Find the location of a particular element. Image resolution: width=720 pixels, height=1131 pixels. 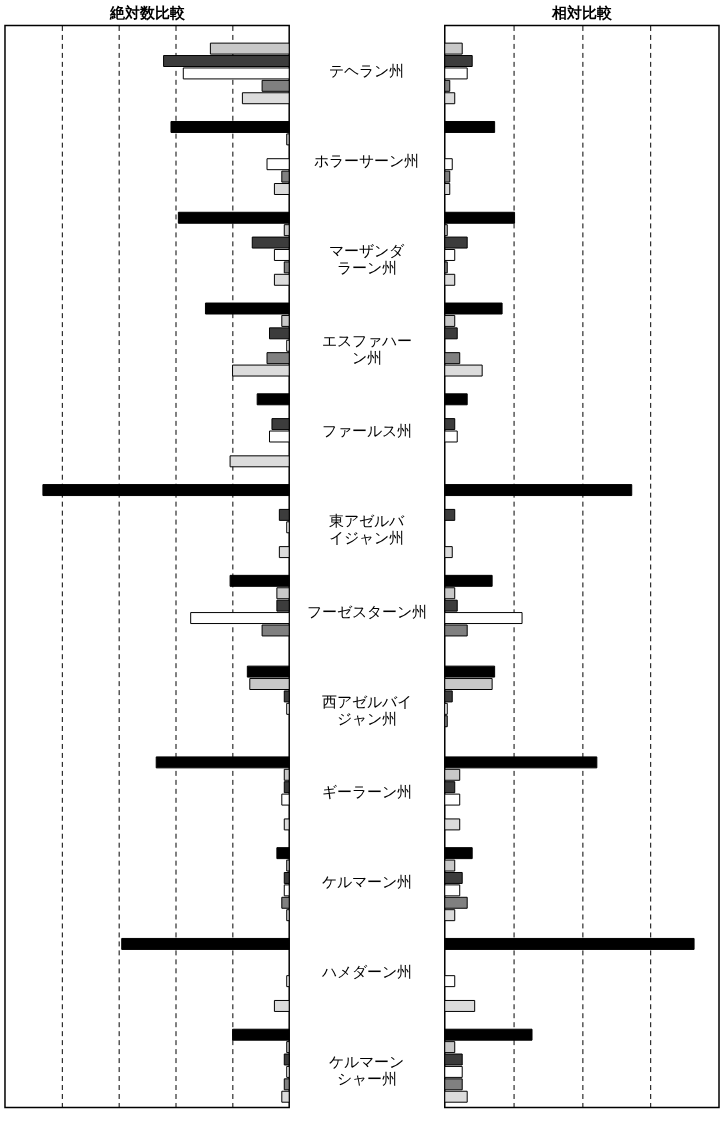

y-tick-label: エスファハーン州 is located at coordinates (366, 349).